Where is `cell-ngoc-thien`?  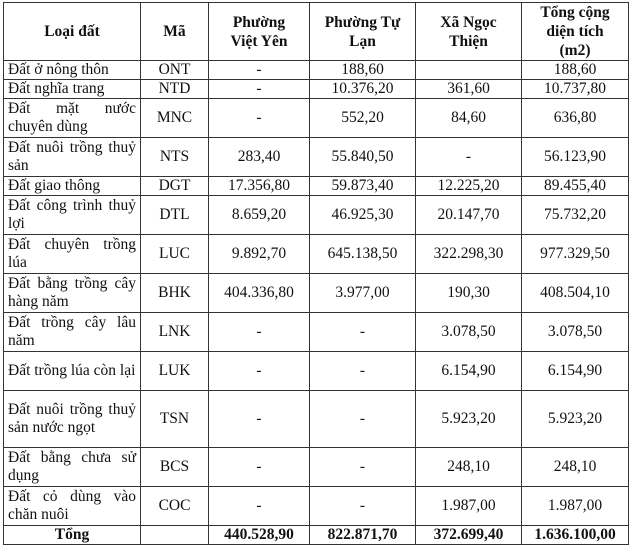 cell-ngoc-thien is located at coordinates (468, 70).